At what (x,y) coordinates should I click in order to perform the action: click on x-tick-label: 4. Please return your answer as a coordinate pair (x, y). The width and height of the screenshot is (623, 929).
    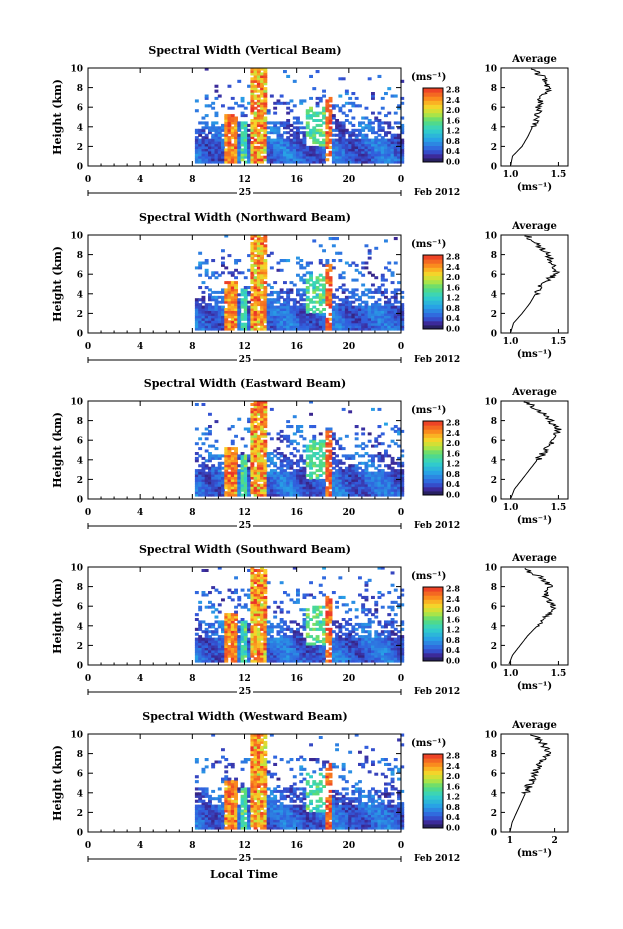
    Looking at the image, I should click on (140, 513).